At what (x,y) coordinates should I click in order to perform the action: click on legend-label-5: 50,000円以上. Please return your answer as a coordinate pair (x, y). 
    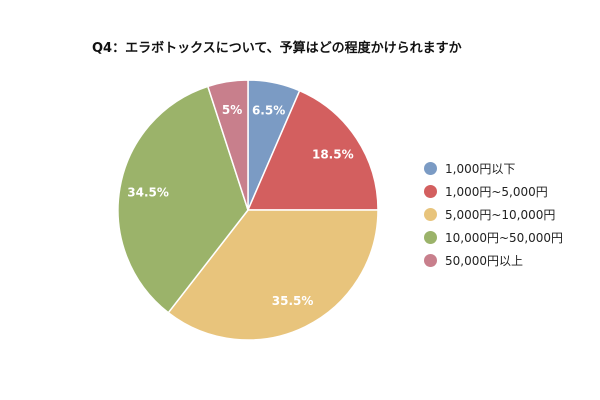
    Looking at the image, I should click on (484, 261).